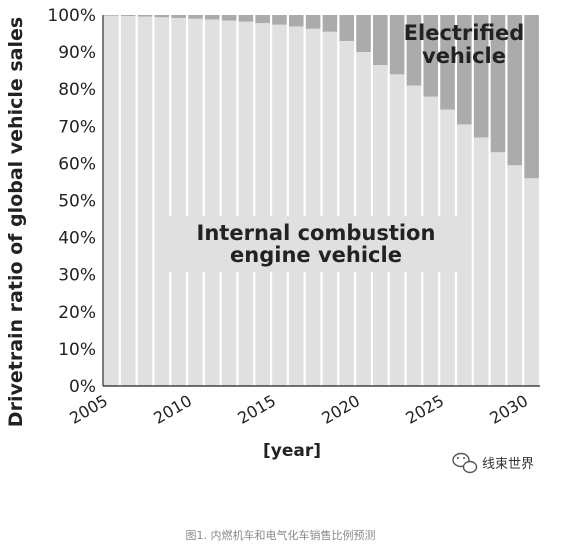 This screenshot has height=552, width=561. I want to click on bar-electrified-2020, so click(347, 28).